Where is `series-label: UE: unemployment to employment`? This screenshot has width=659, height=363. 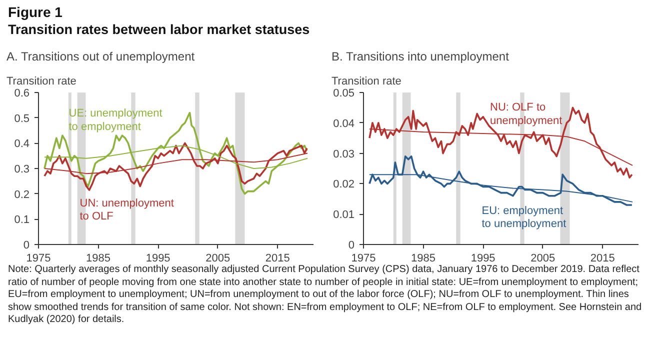 series-label: UE: unemployment to employment is located at coordinates (115, 120).